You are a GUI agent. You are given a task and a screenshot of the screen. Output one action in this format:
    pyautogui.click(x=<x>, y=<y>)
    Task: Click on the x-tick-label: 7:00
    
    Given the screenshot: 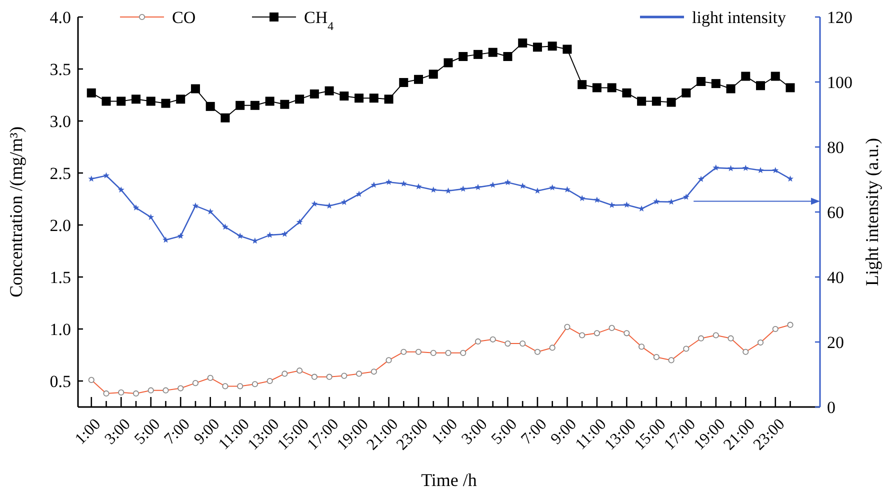 What is the action you would take?
    pyautogui.click(x=177, y=432)
    